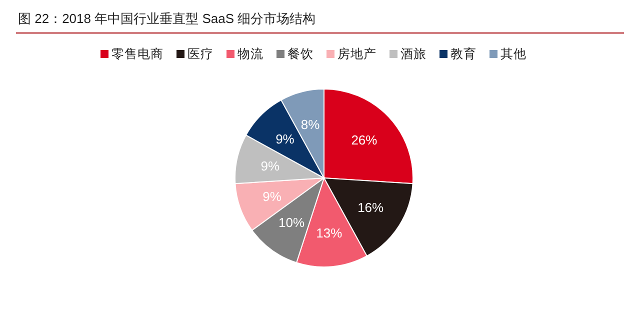  What do you see at coordinates (301, 54) in the screenshot?
I see `legend-label: 餐饮` at bounding box center [301, 54].